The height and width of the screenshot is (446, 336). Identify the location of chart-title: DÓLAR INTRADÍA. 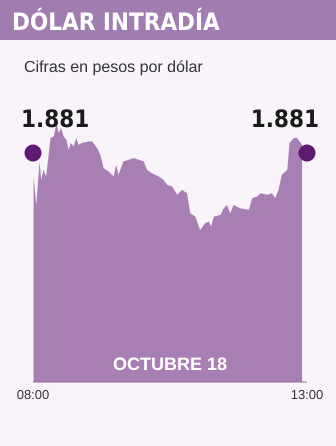
(116, 21).